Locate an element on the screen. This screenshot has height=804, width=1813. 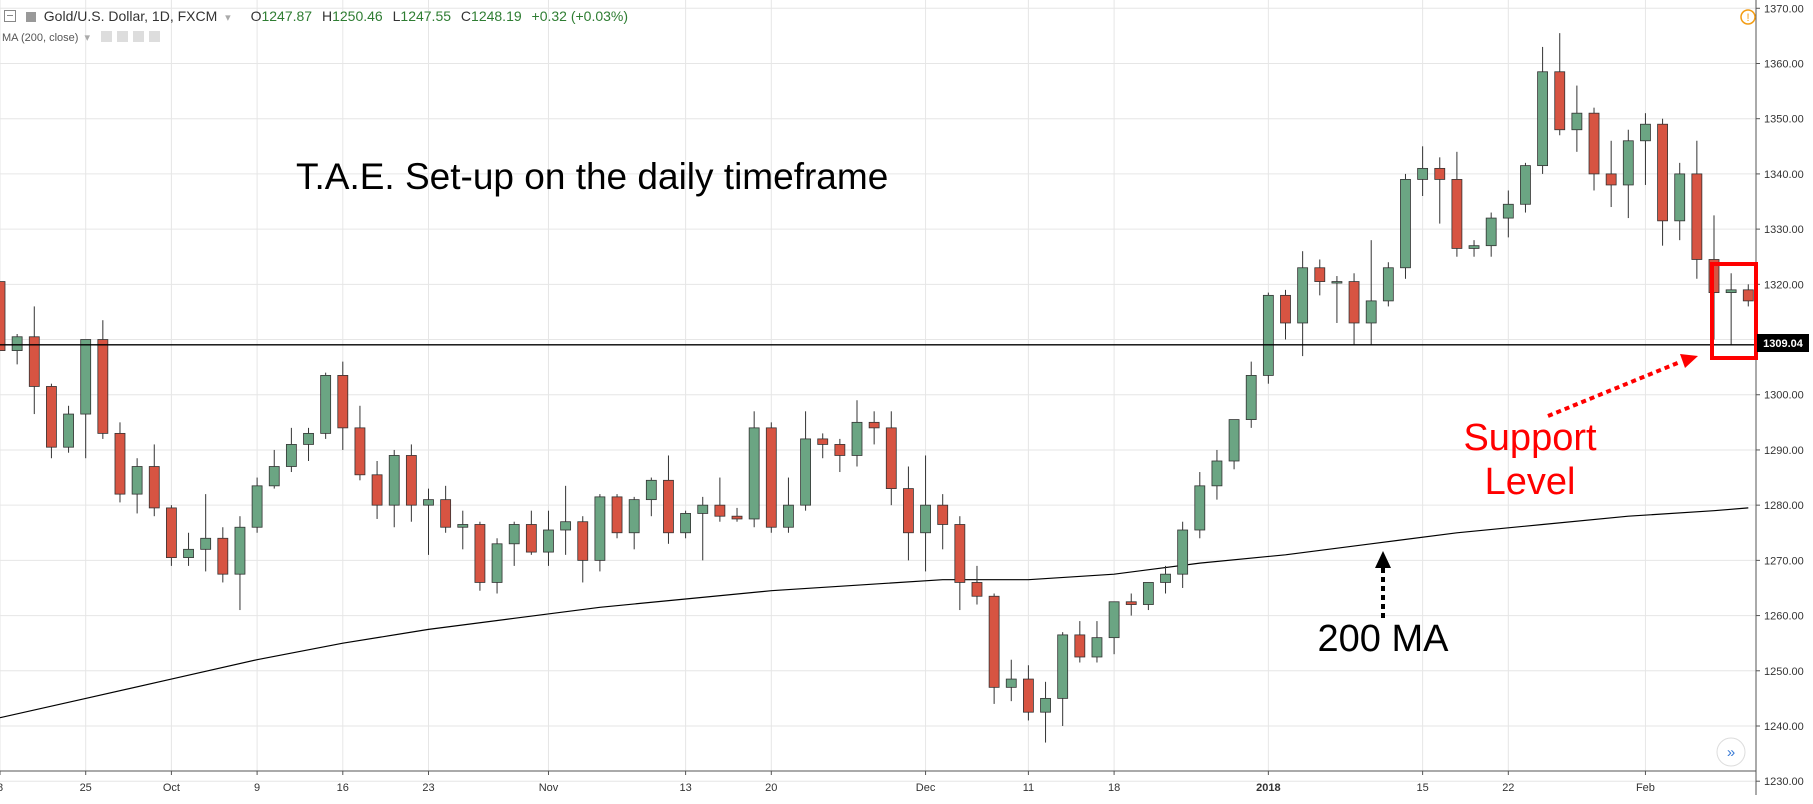
y-tick-label: 1230.00 is located at coordinates (1784, 782).